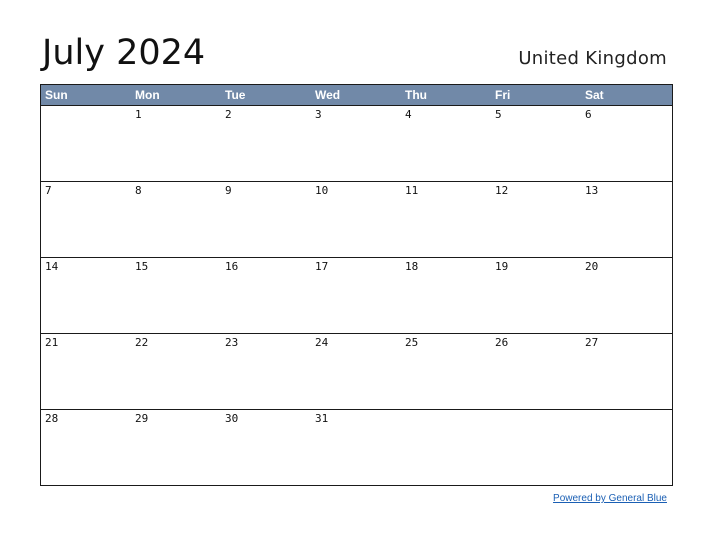  What do you see at coordinates (52, 266) in the screenshot?
I see `day-cell: 14` at bounding box center [52, 266].